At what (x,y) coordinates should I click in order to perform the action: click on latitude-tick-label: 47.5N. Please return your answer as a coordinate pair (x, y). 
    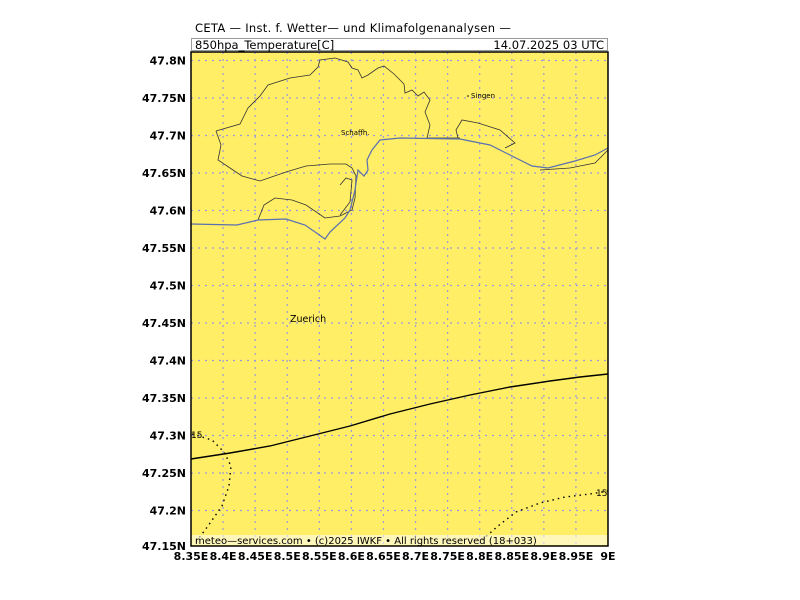
    Looking at the image, I should click on (168, 286).